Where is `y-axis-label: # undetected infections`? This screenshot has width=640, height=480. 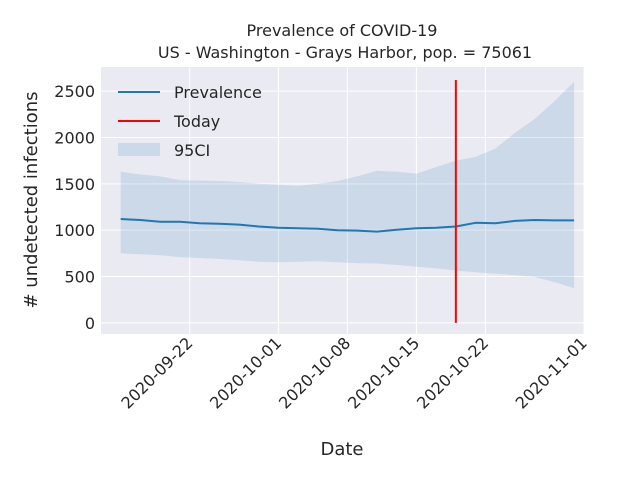 y-axis-label: # undetected infections is located at coordinates (31, 199).